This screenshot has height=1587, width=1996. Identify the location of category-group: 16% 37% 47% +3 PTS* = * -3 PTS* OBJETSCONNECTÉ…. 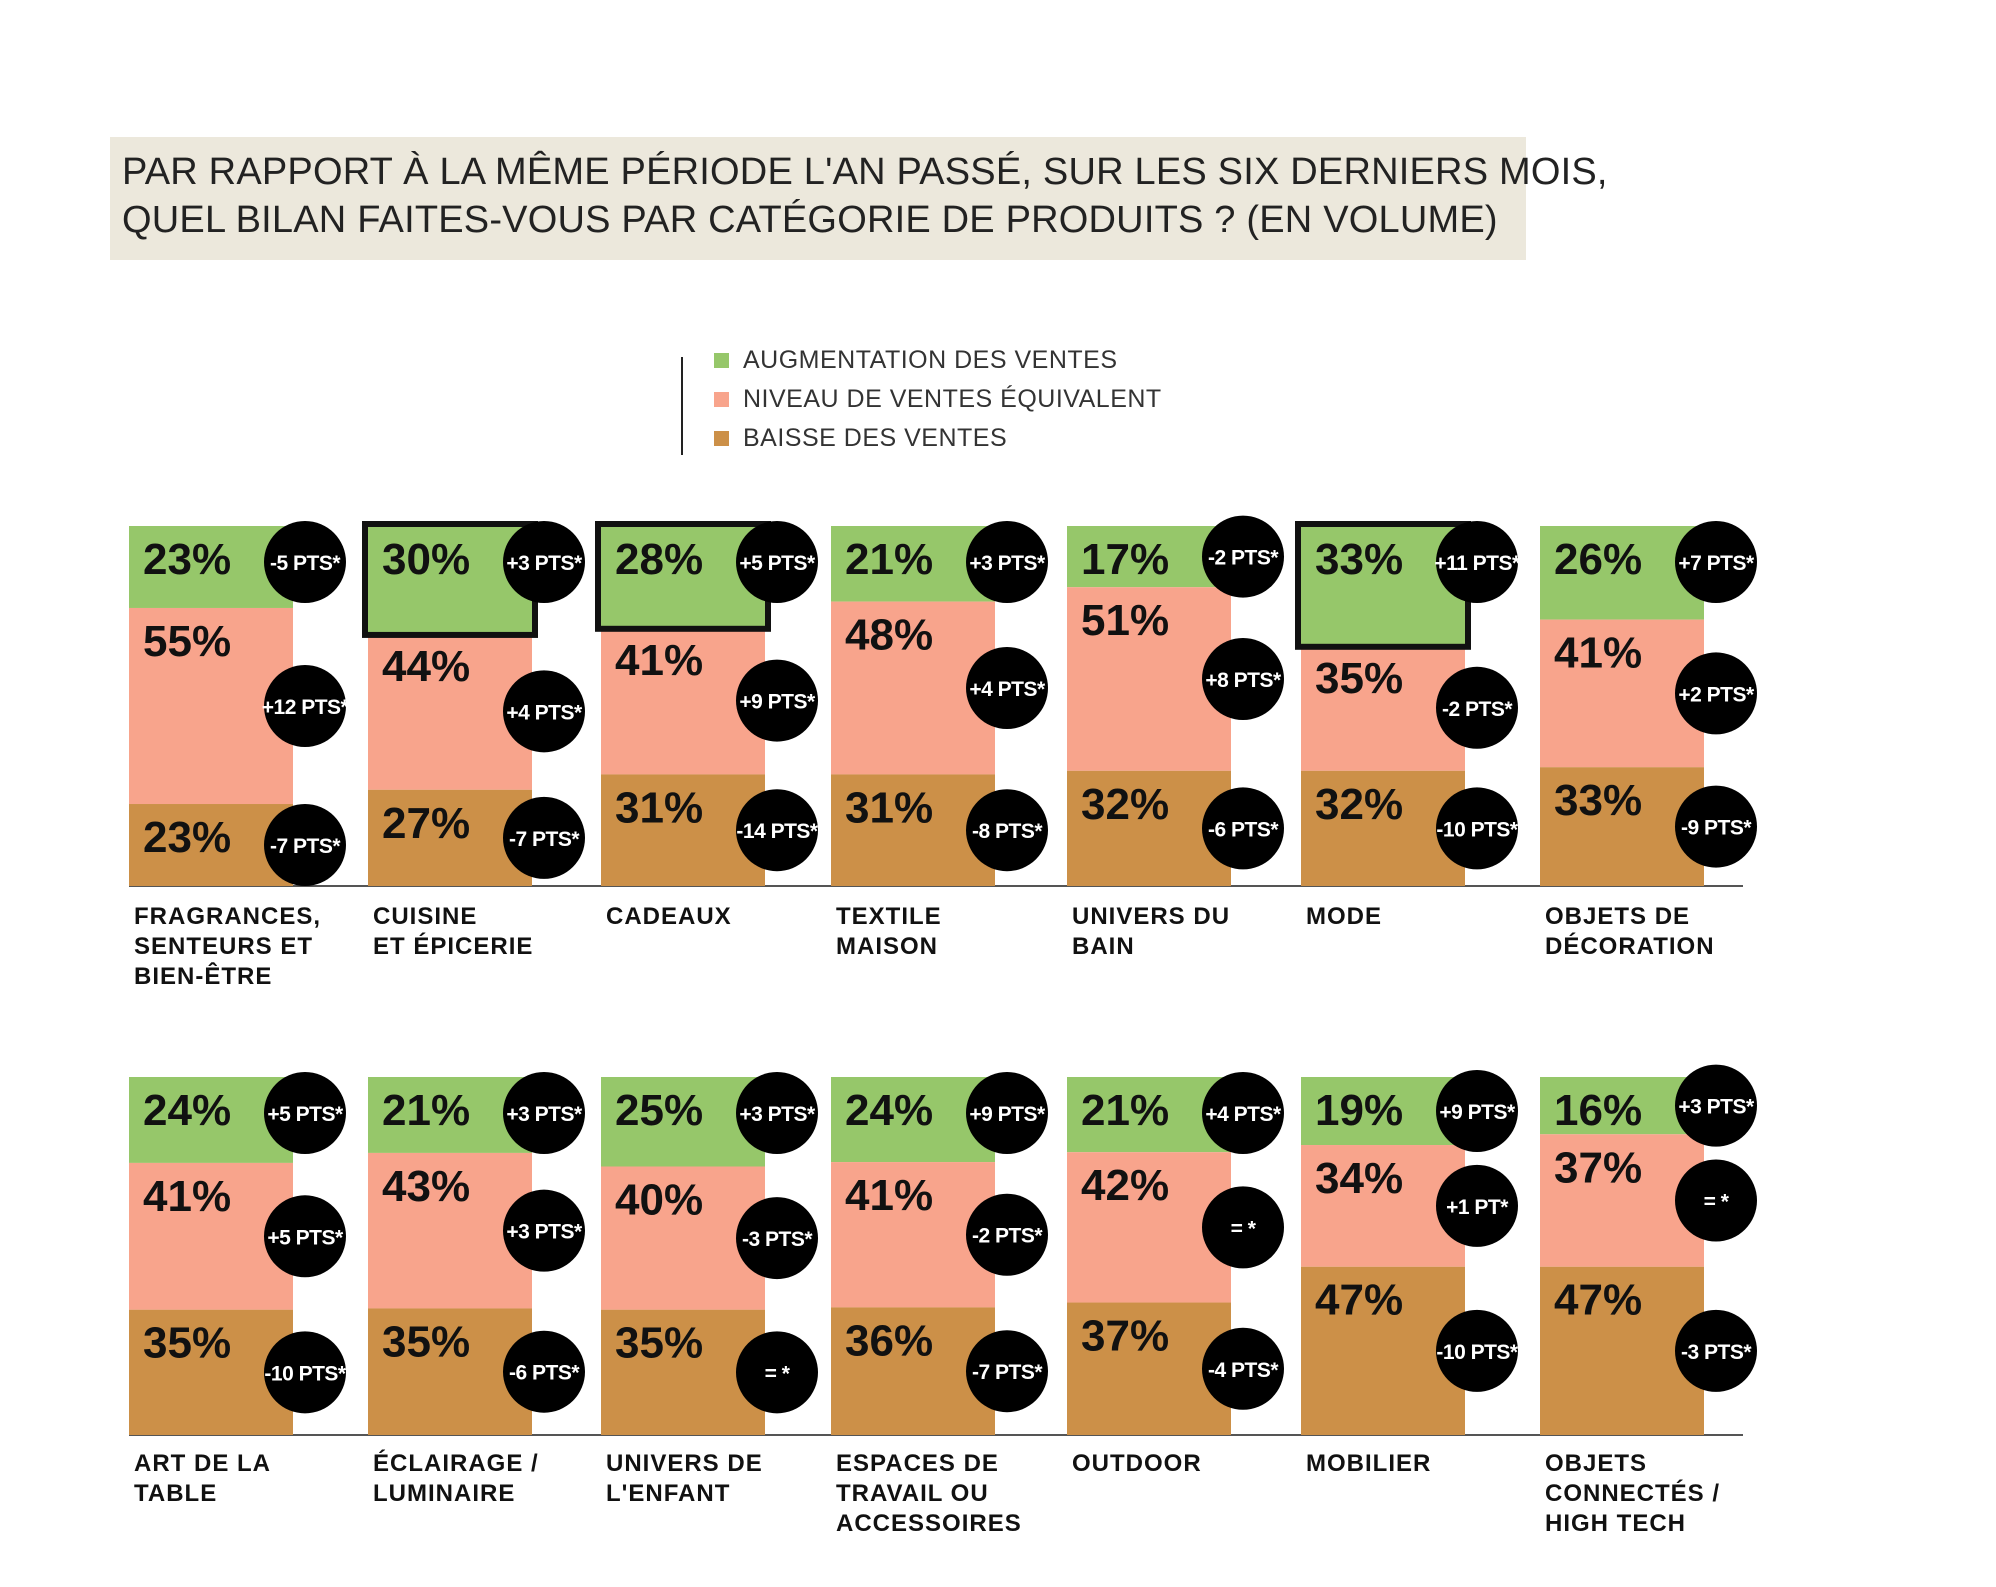
(1648, 1300).